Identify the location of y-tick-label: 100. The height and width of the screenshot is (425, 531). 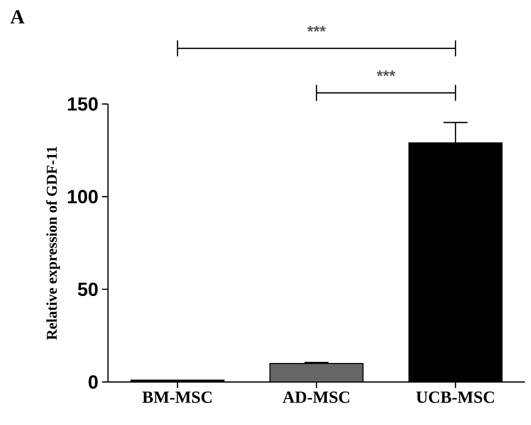
(83, 197).